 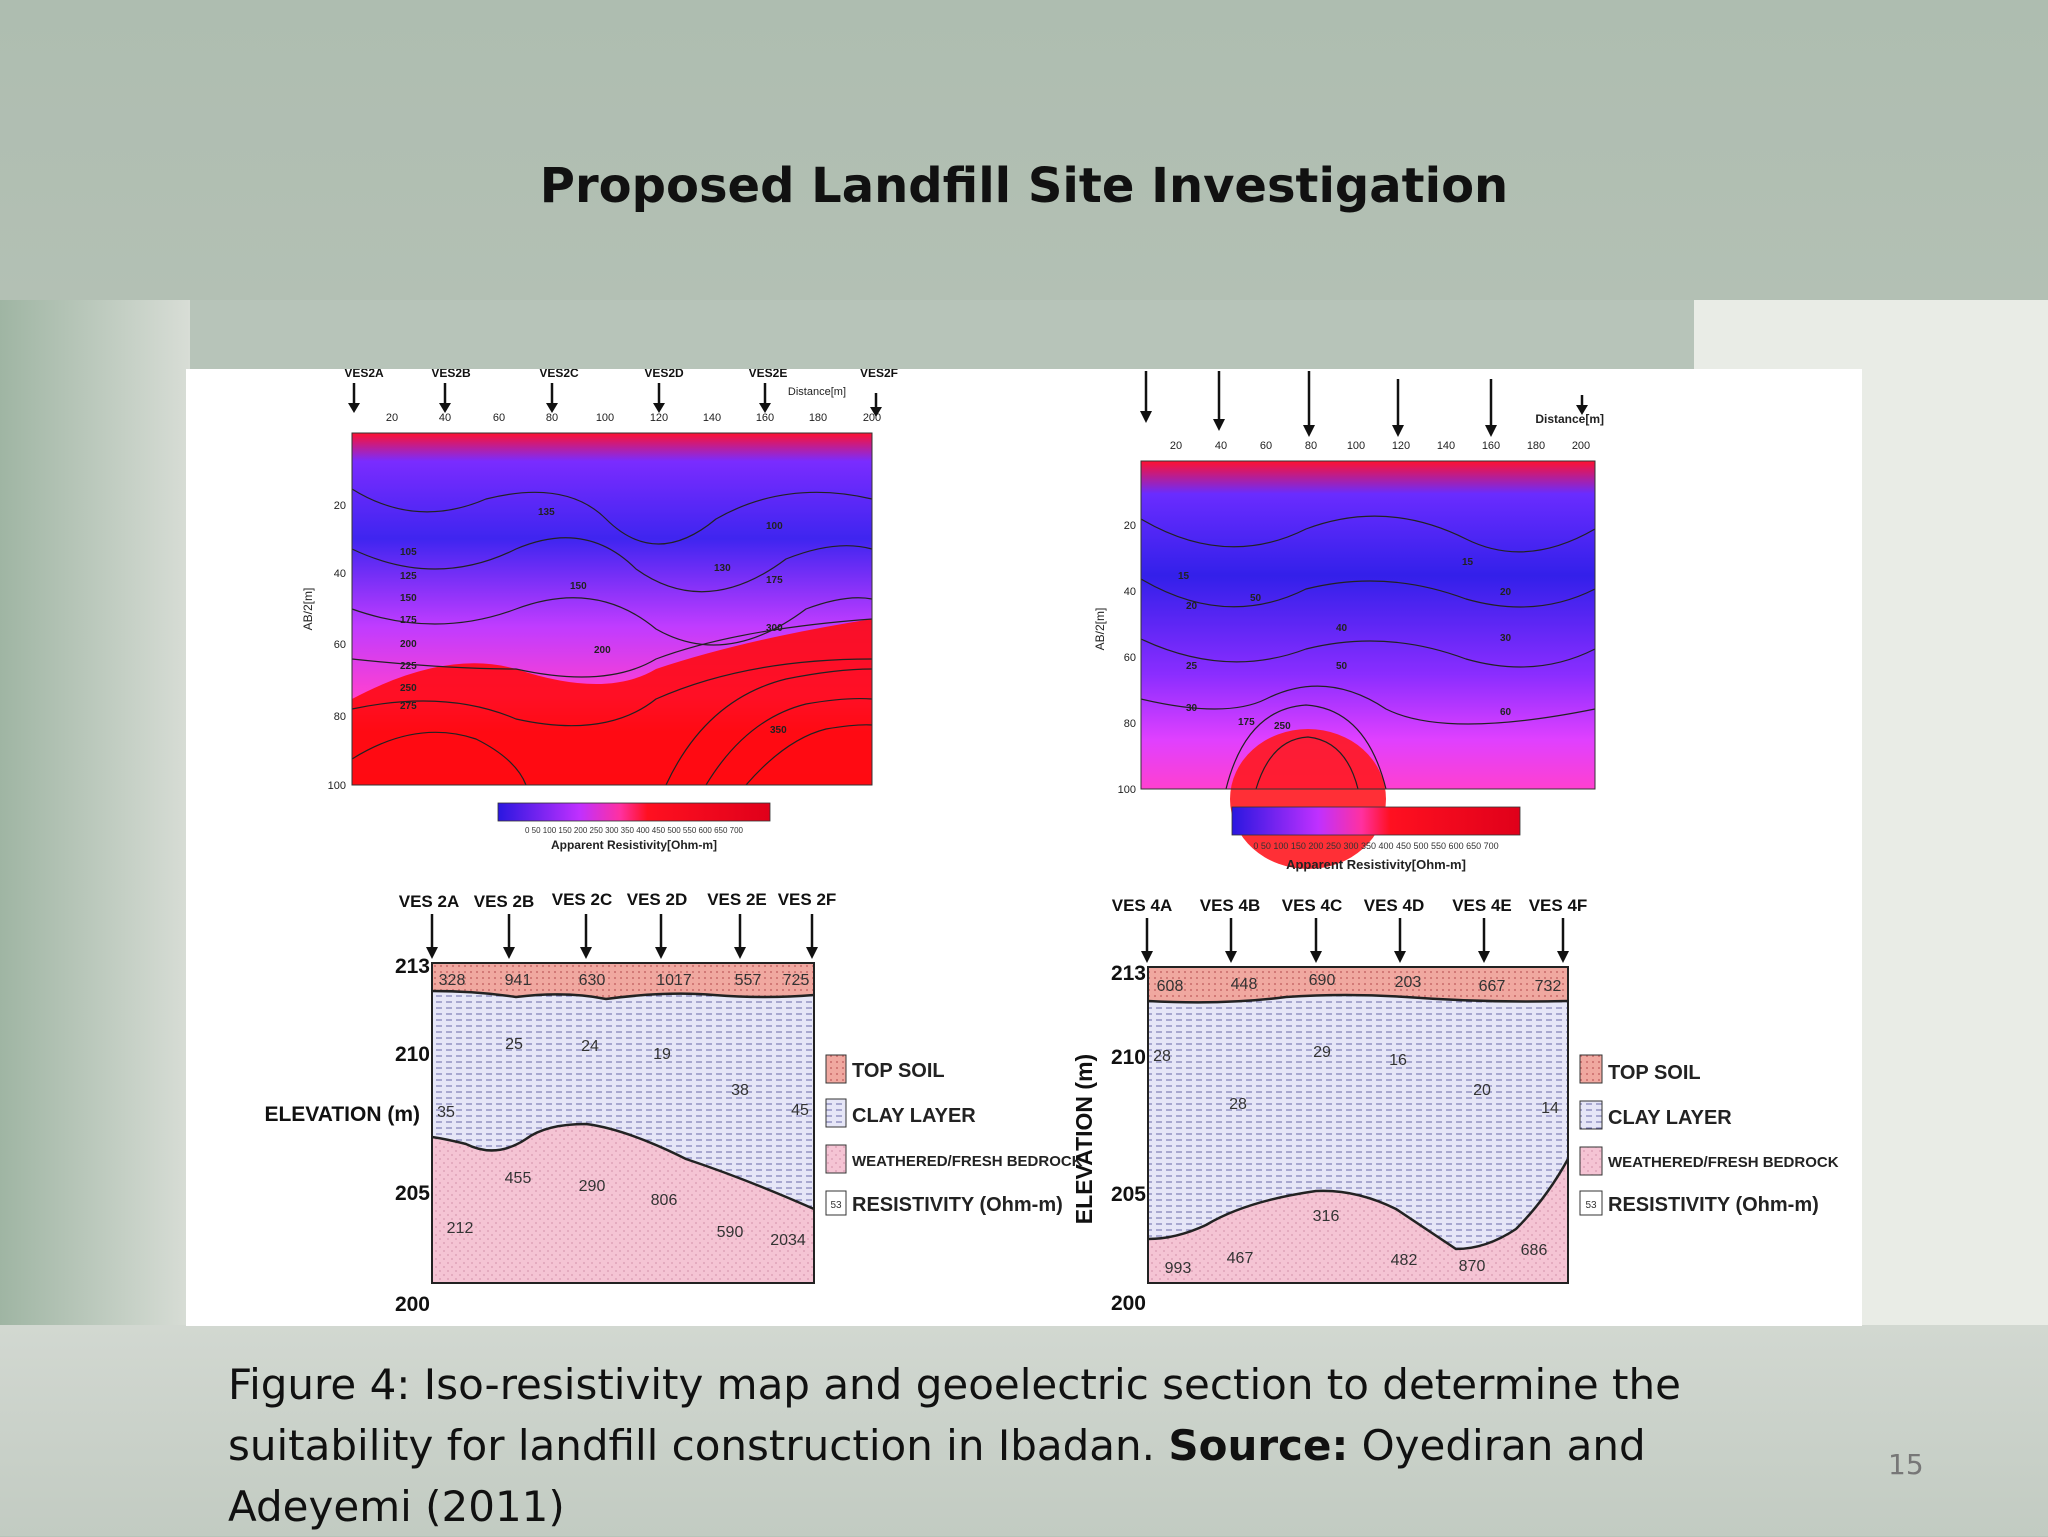 What do you see at coordinates (408, 620) in the screenshot?
I see `contour-label: 175` at bounding box center [408, 620].